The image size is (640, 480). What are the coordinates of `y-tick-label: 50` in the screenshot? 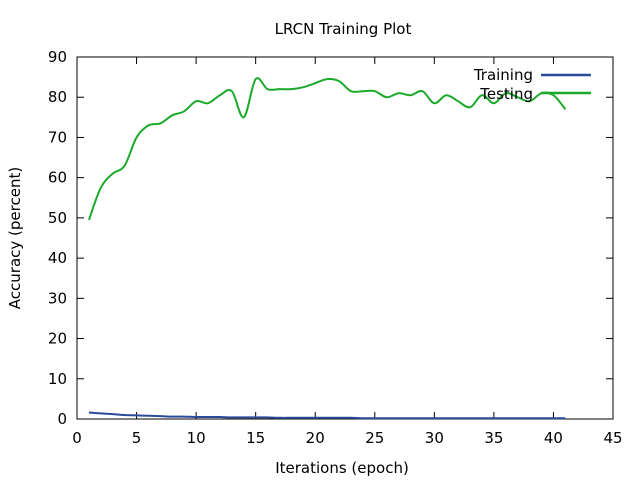 It's located at (57, 218).